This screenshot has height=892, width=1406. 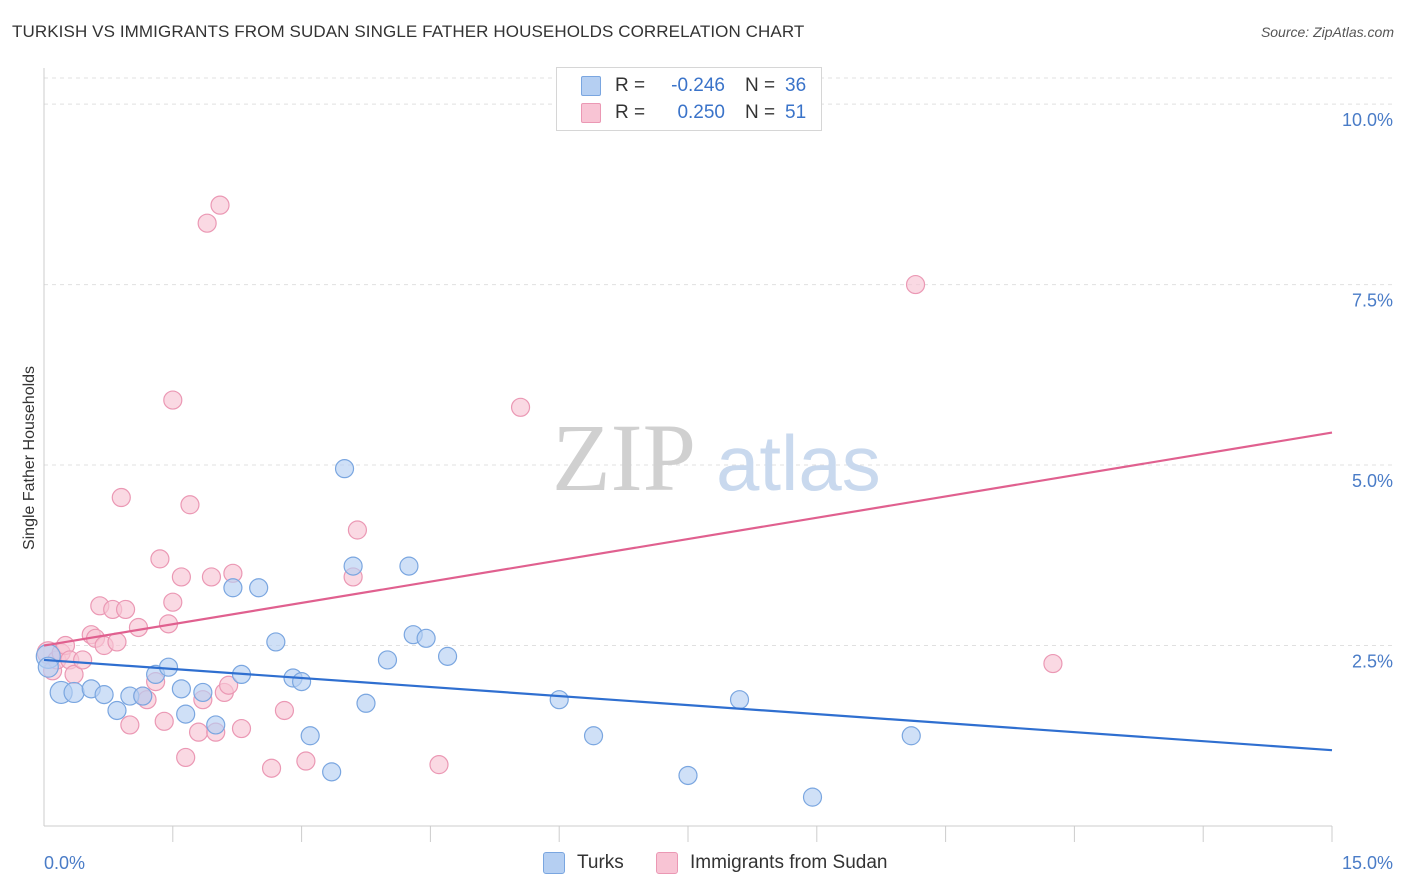 I want to click on legend-item-turks: Turks, so click(x=583, y=863).